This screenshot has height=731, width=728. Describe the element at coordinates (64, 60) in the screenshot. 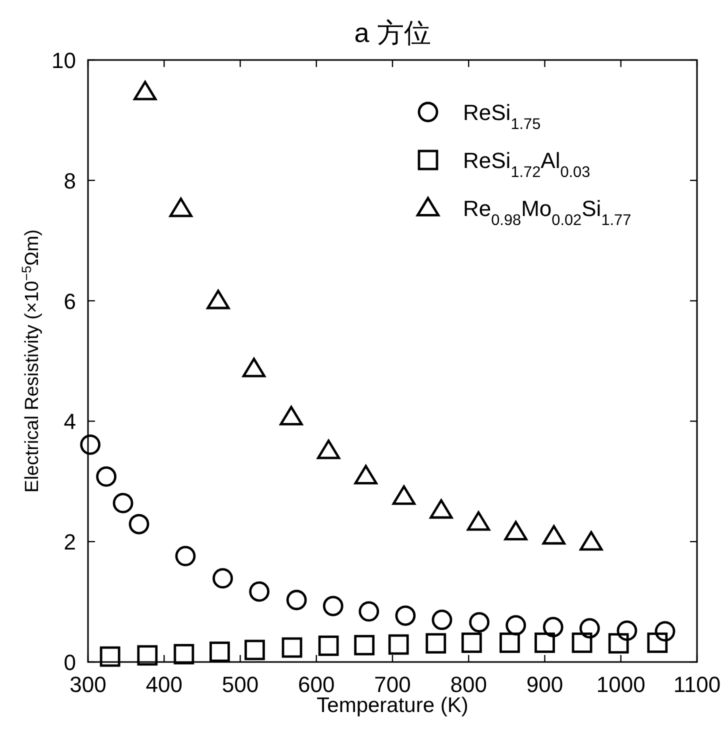

I see `y-tick-label: 10` at that location.